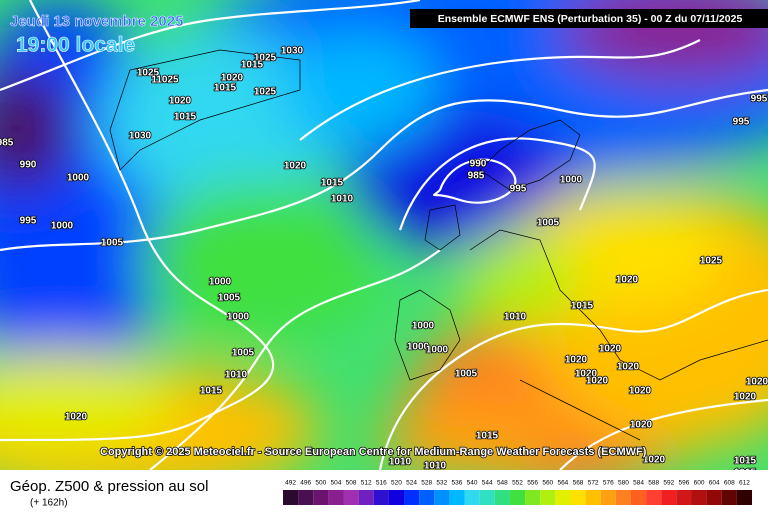 The image size is (768, 517). What do you see at coordinates (487, 483) in the screenshot?
I see `colorbar-label: 544` at bounding box center [487, 483].